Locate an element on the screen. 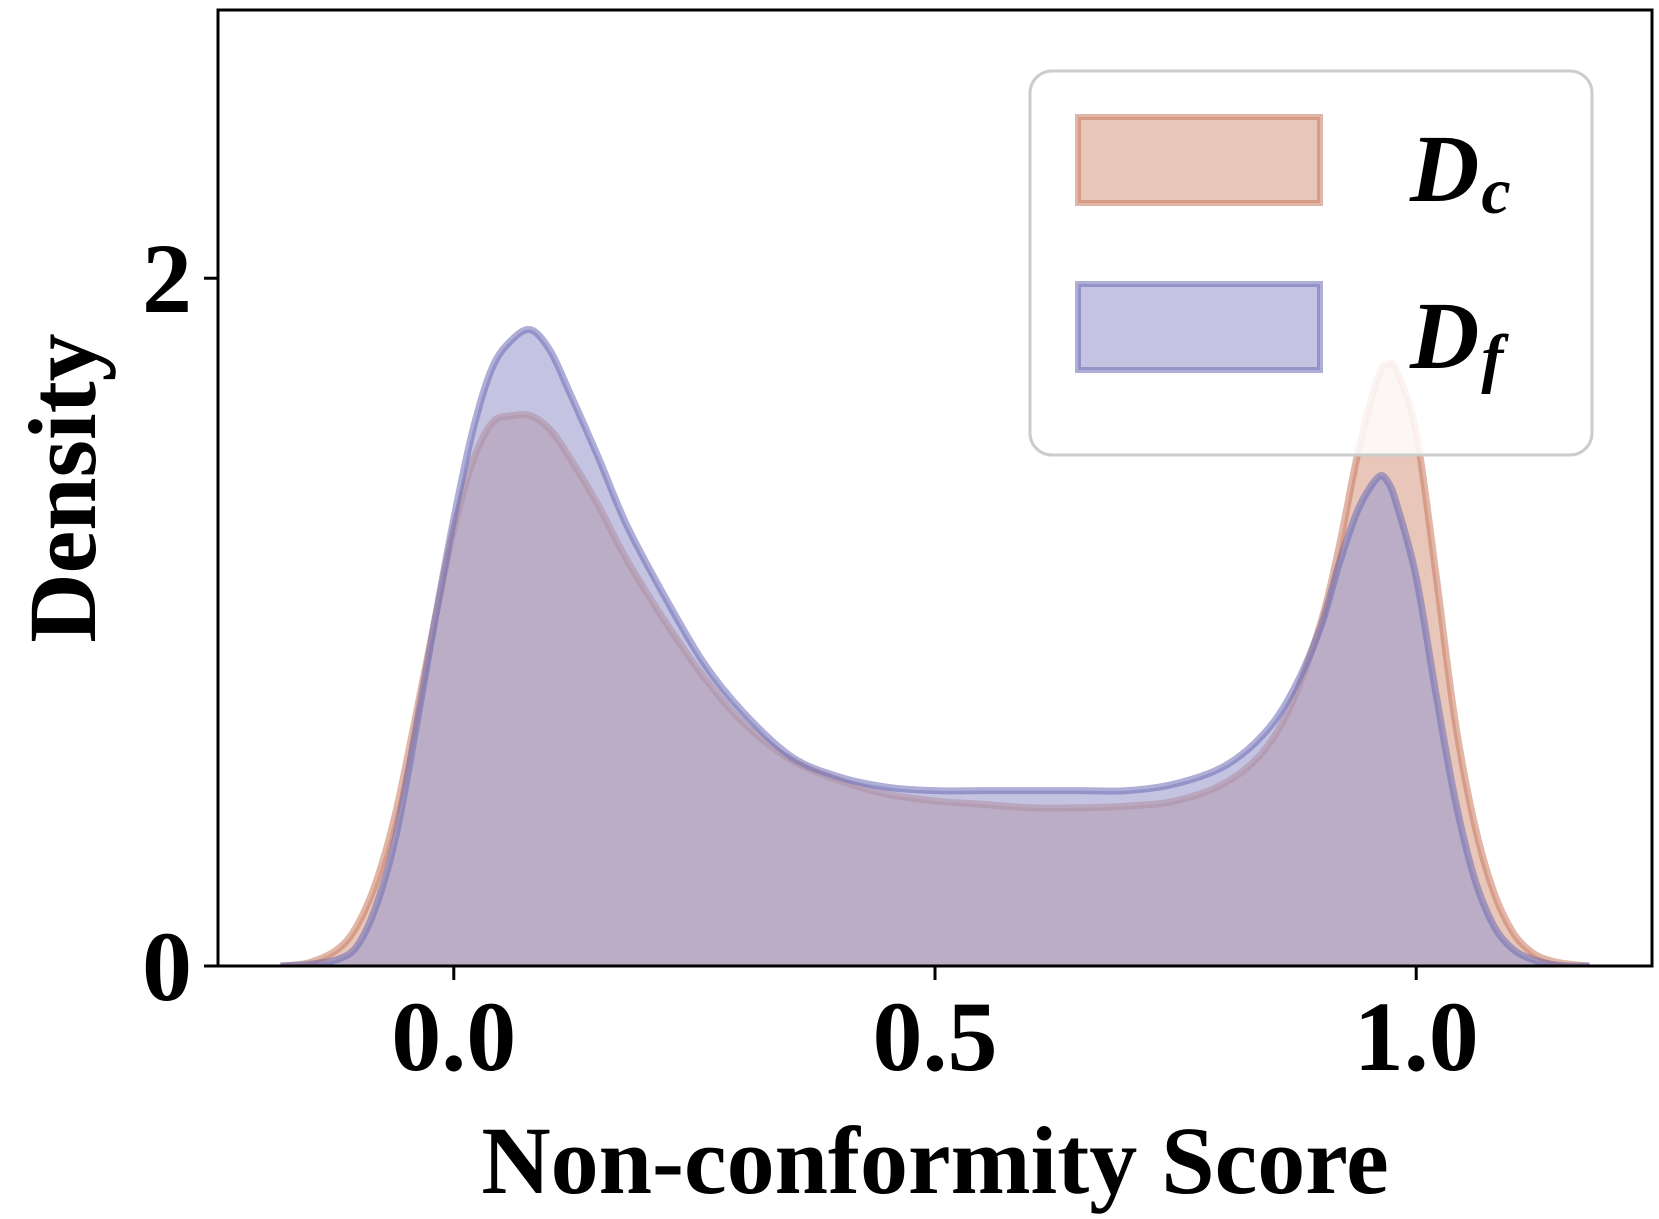  x-axis-ticks: 0.0 0.5 1.0 is located at coordinates (935, 1029).